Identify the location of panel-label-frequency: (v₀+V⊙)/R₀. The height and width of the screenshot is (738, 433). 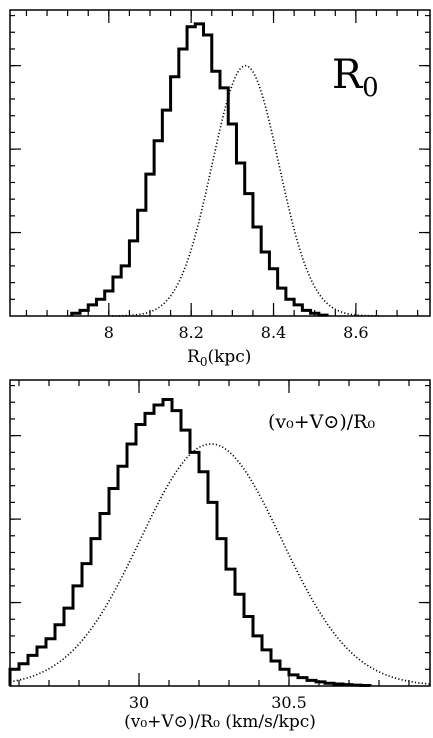
(321, 422).